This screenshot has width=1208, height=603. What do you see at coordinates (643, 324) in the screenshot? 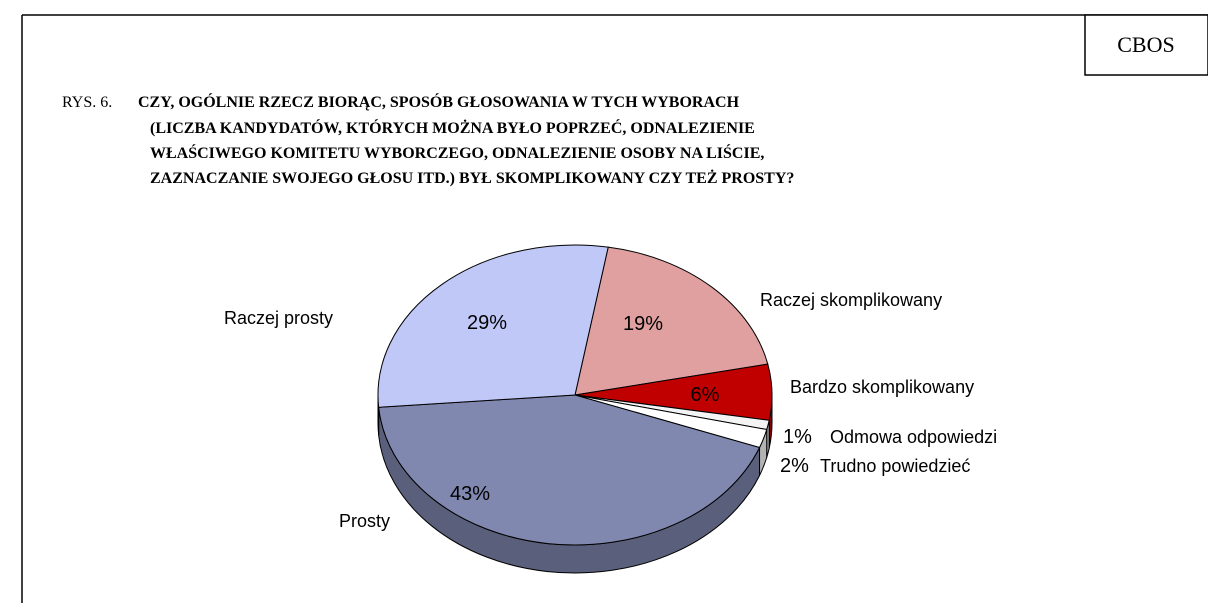
I see `value-label: 19%` at bounding box center [643, 324].